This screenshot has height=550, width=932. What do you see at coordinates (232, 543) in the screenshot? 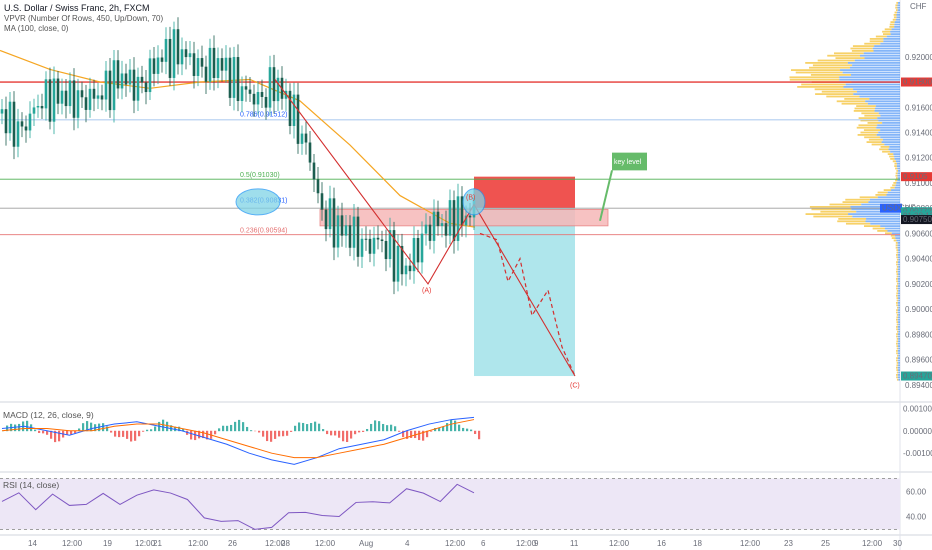
I see `x-tick-label: 26` at bounding box center [232, 543].